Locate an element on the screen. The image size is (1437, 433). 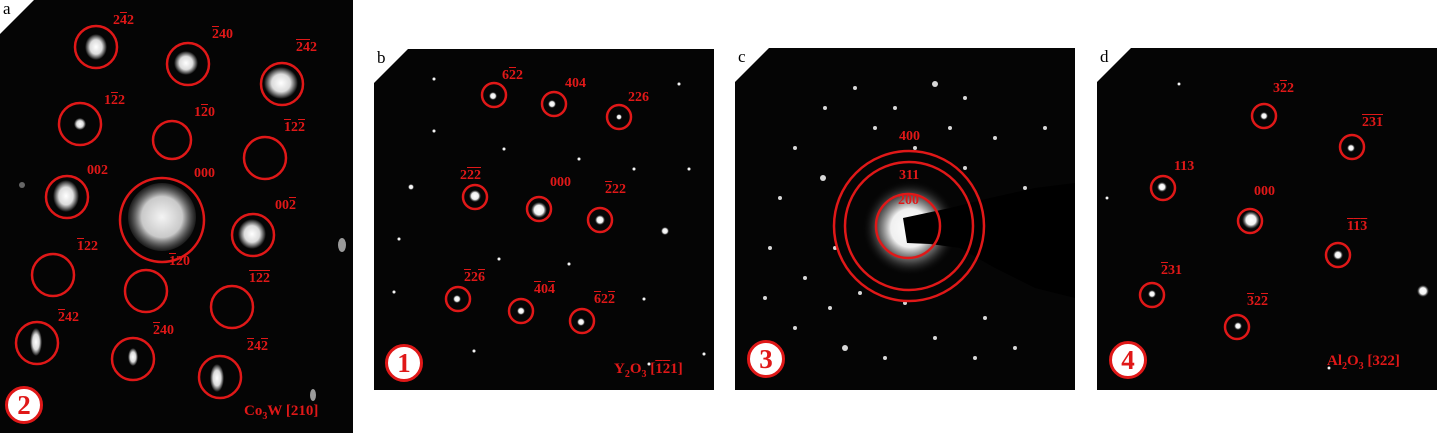
panel-number-badge: 2 is located at coordinates (24, 405).